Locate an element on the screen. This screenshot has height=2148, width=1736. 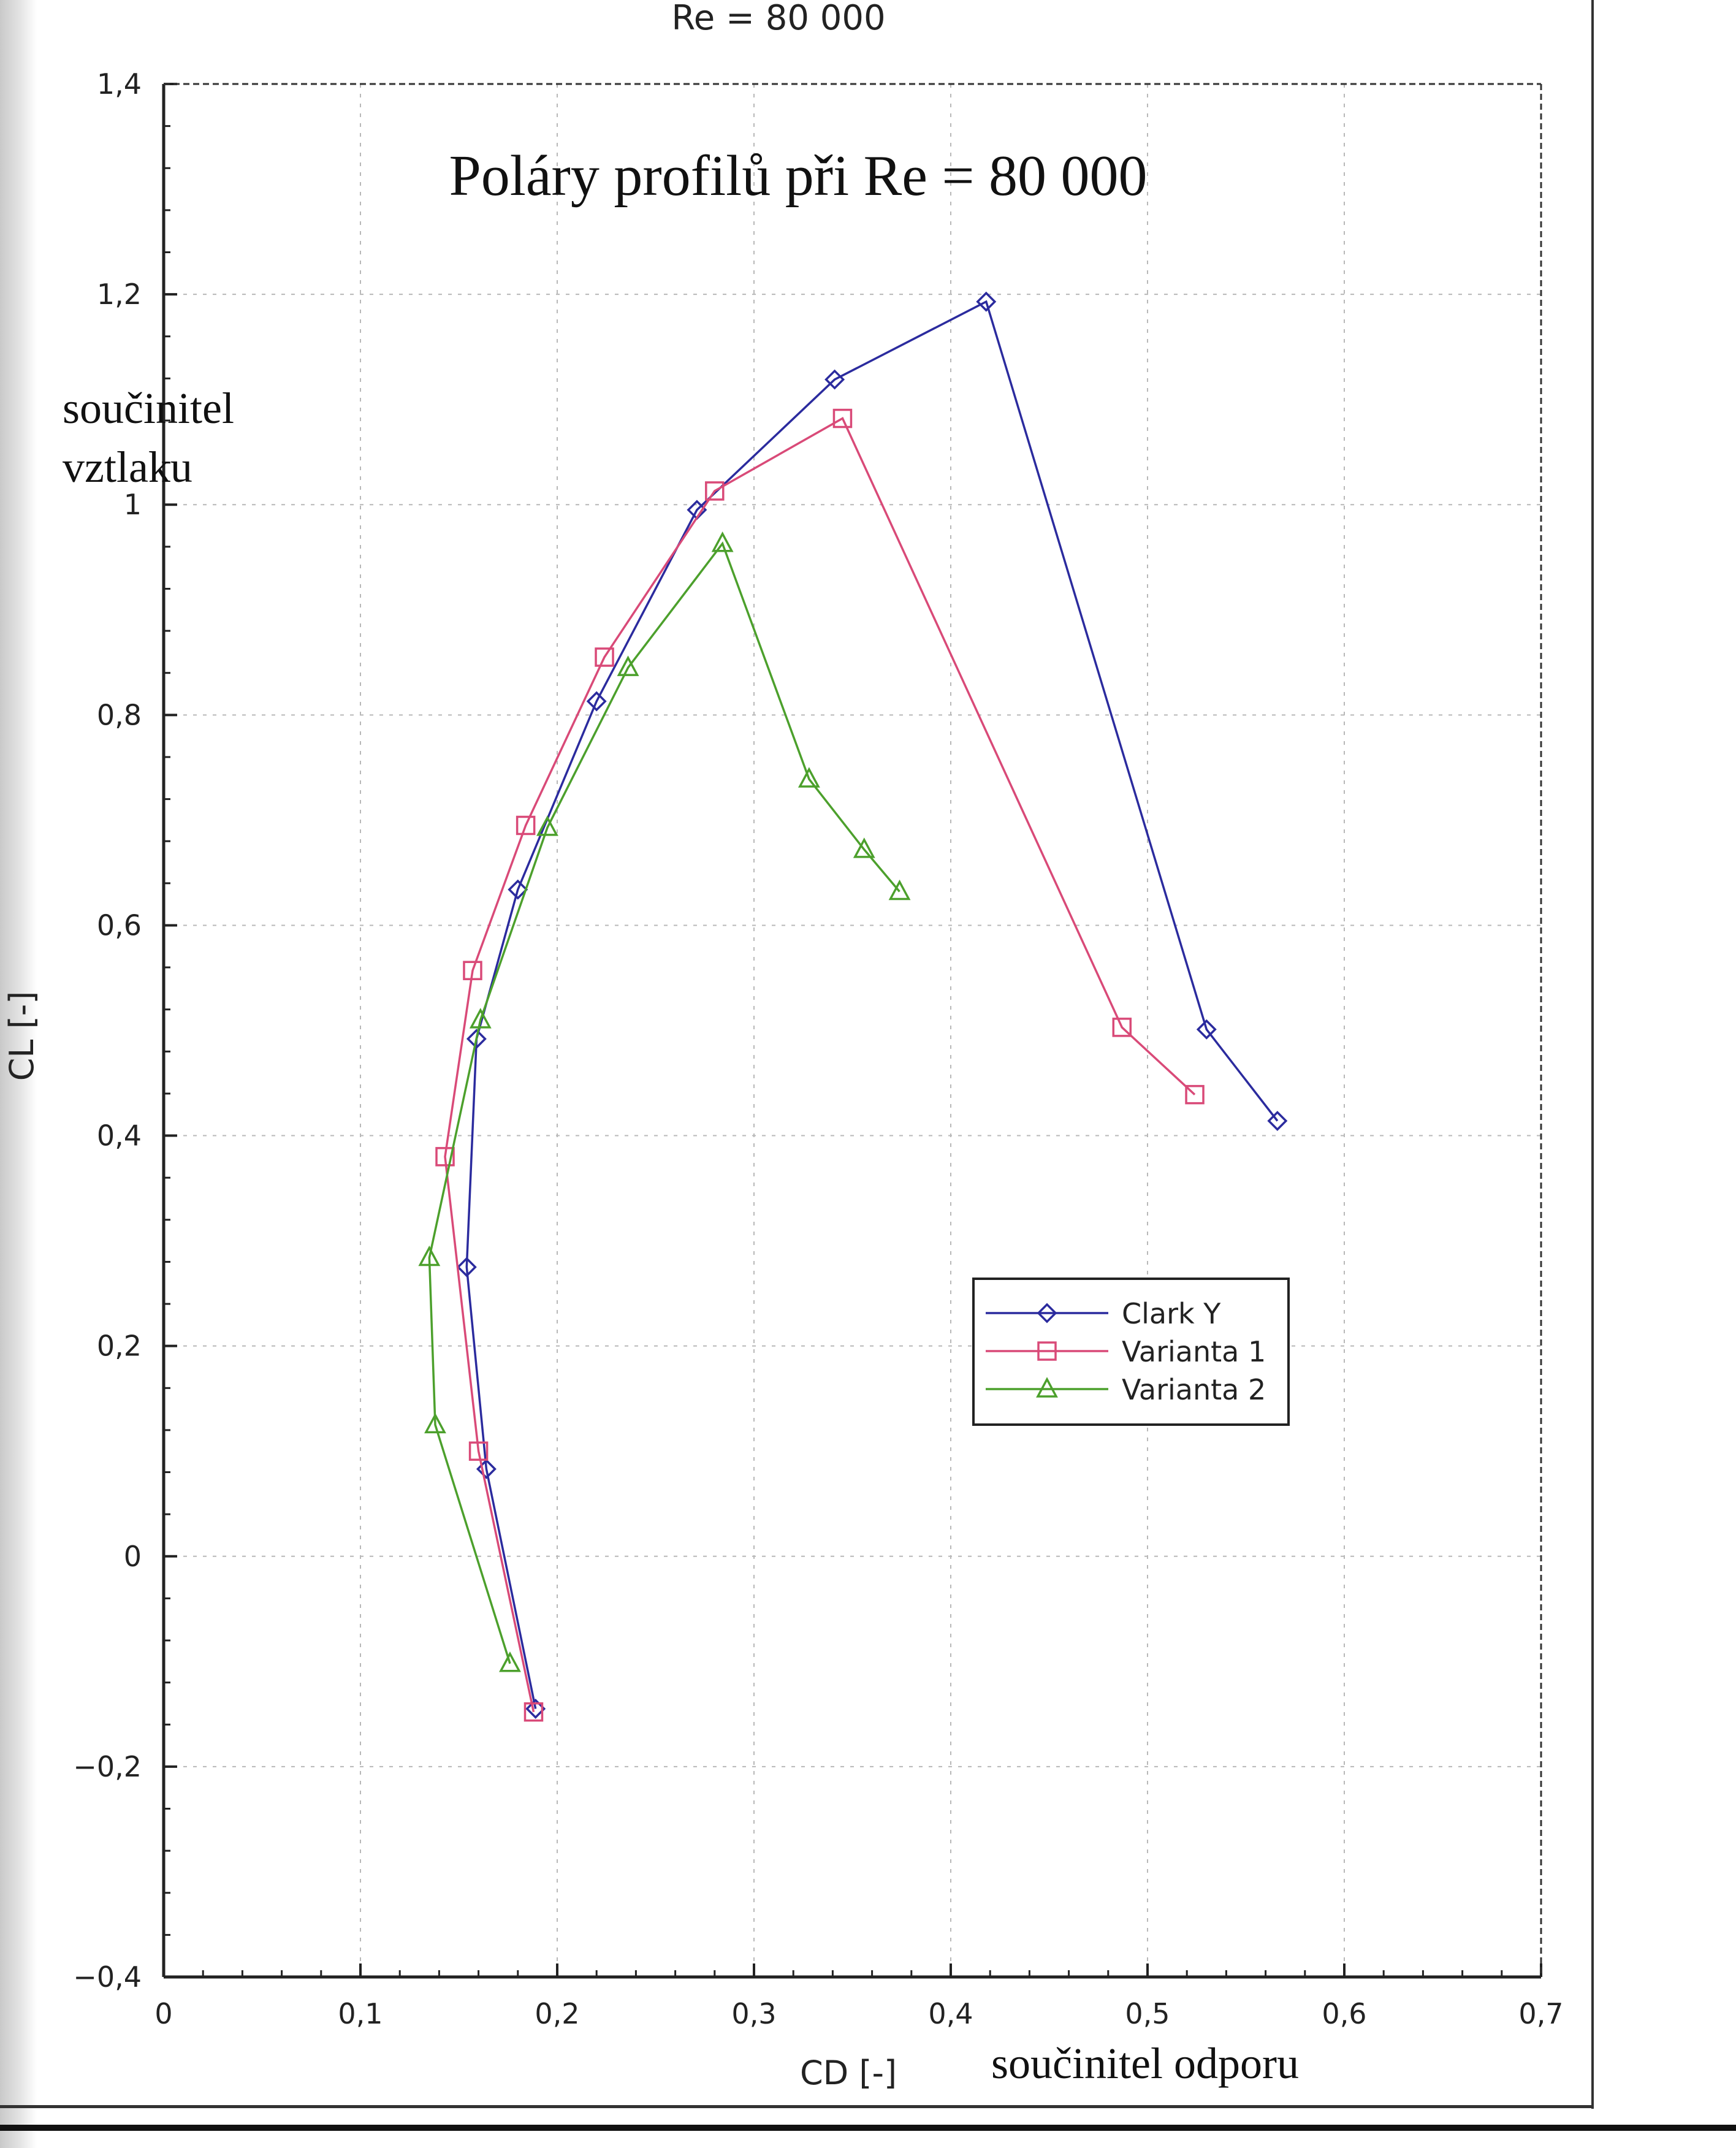
y-tick-label: −0,2 is located at coordinates (107, 1766).